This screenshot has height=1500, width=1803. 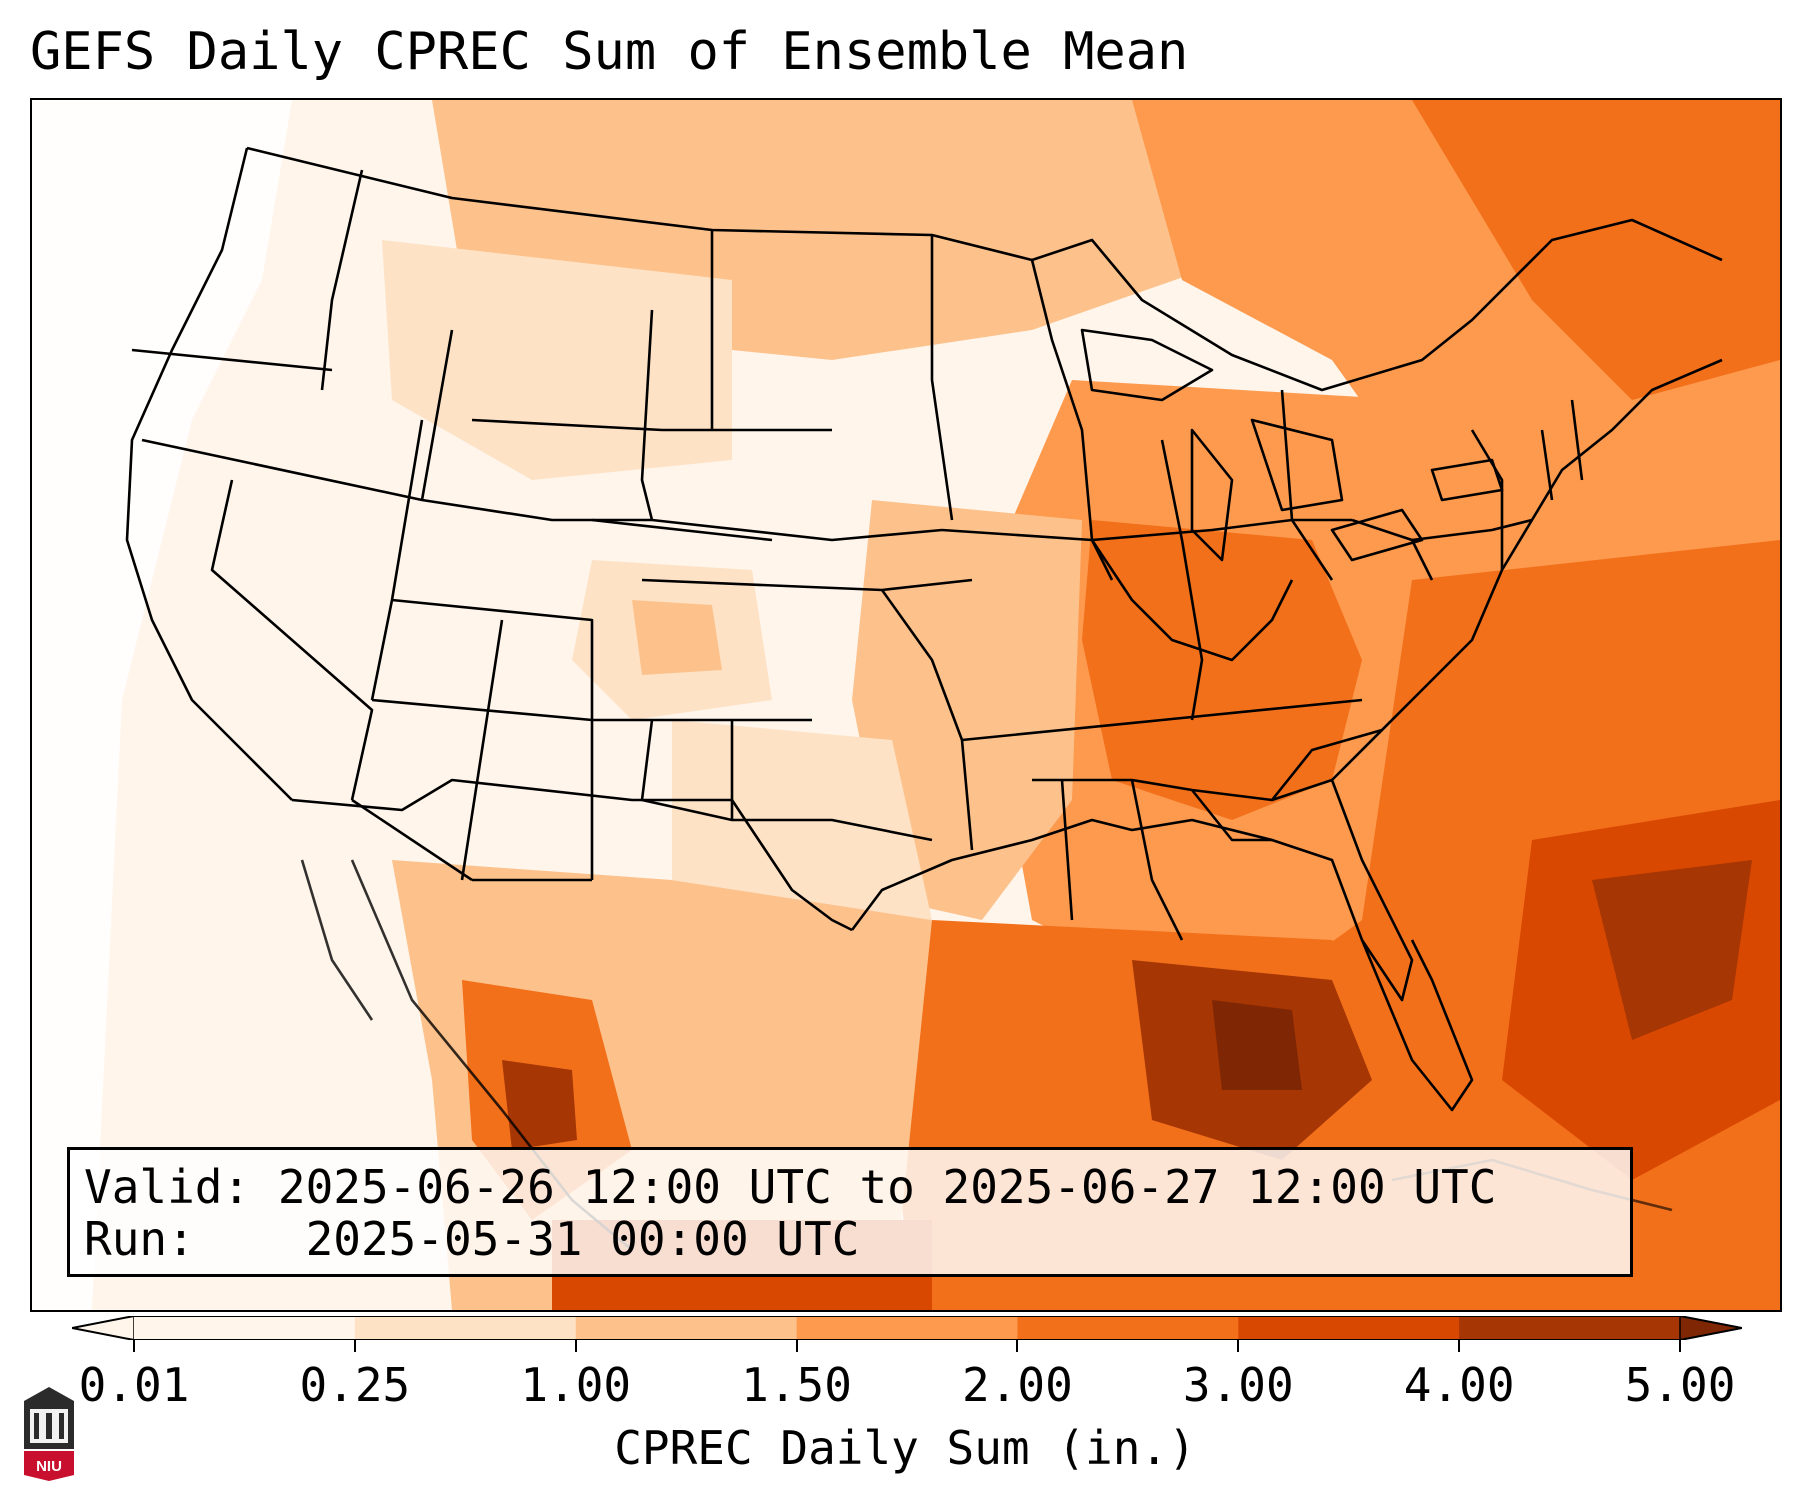 I want to click on colorbar, so click(x=907, y=1328).